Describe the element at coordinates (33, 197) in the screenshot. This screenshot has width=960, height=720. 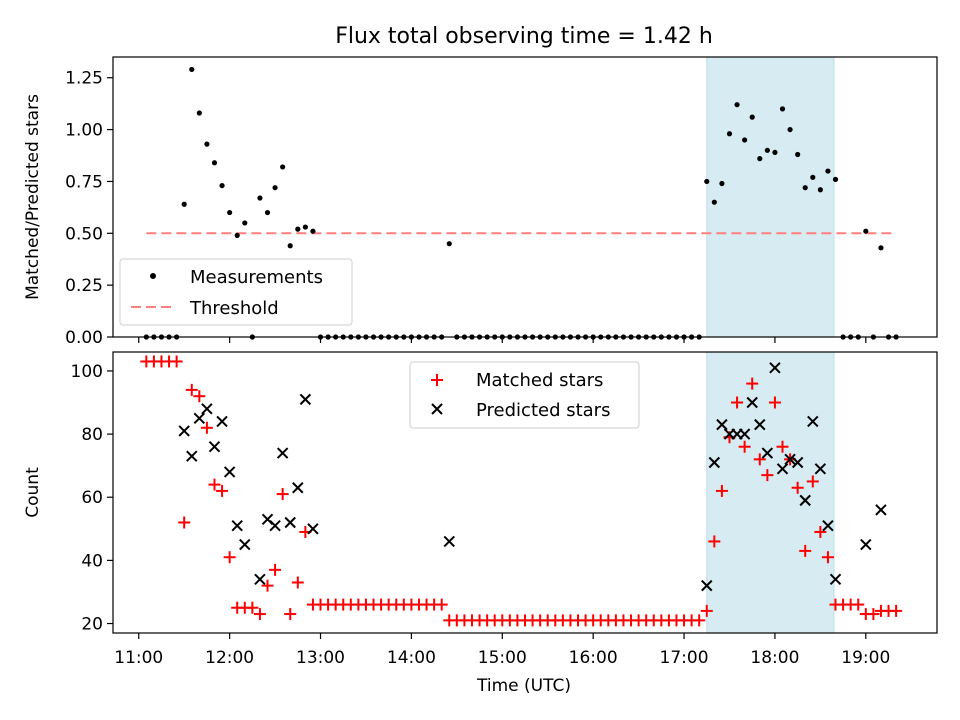
I see `ratio-y-axis-label: Matched/Predicted stars` at that location.